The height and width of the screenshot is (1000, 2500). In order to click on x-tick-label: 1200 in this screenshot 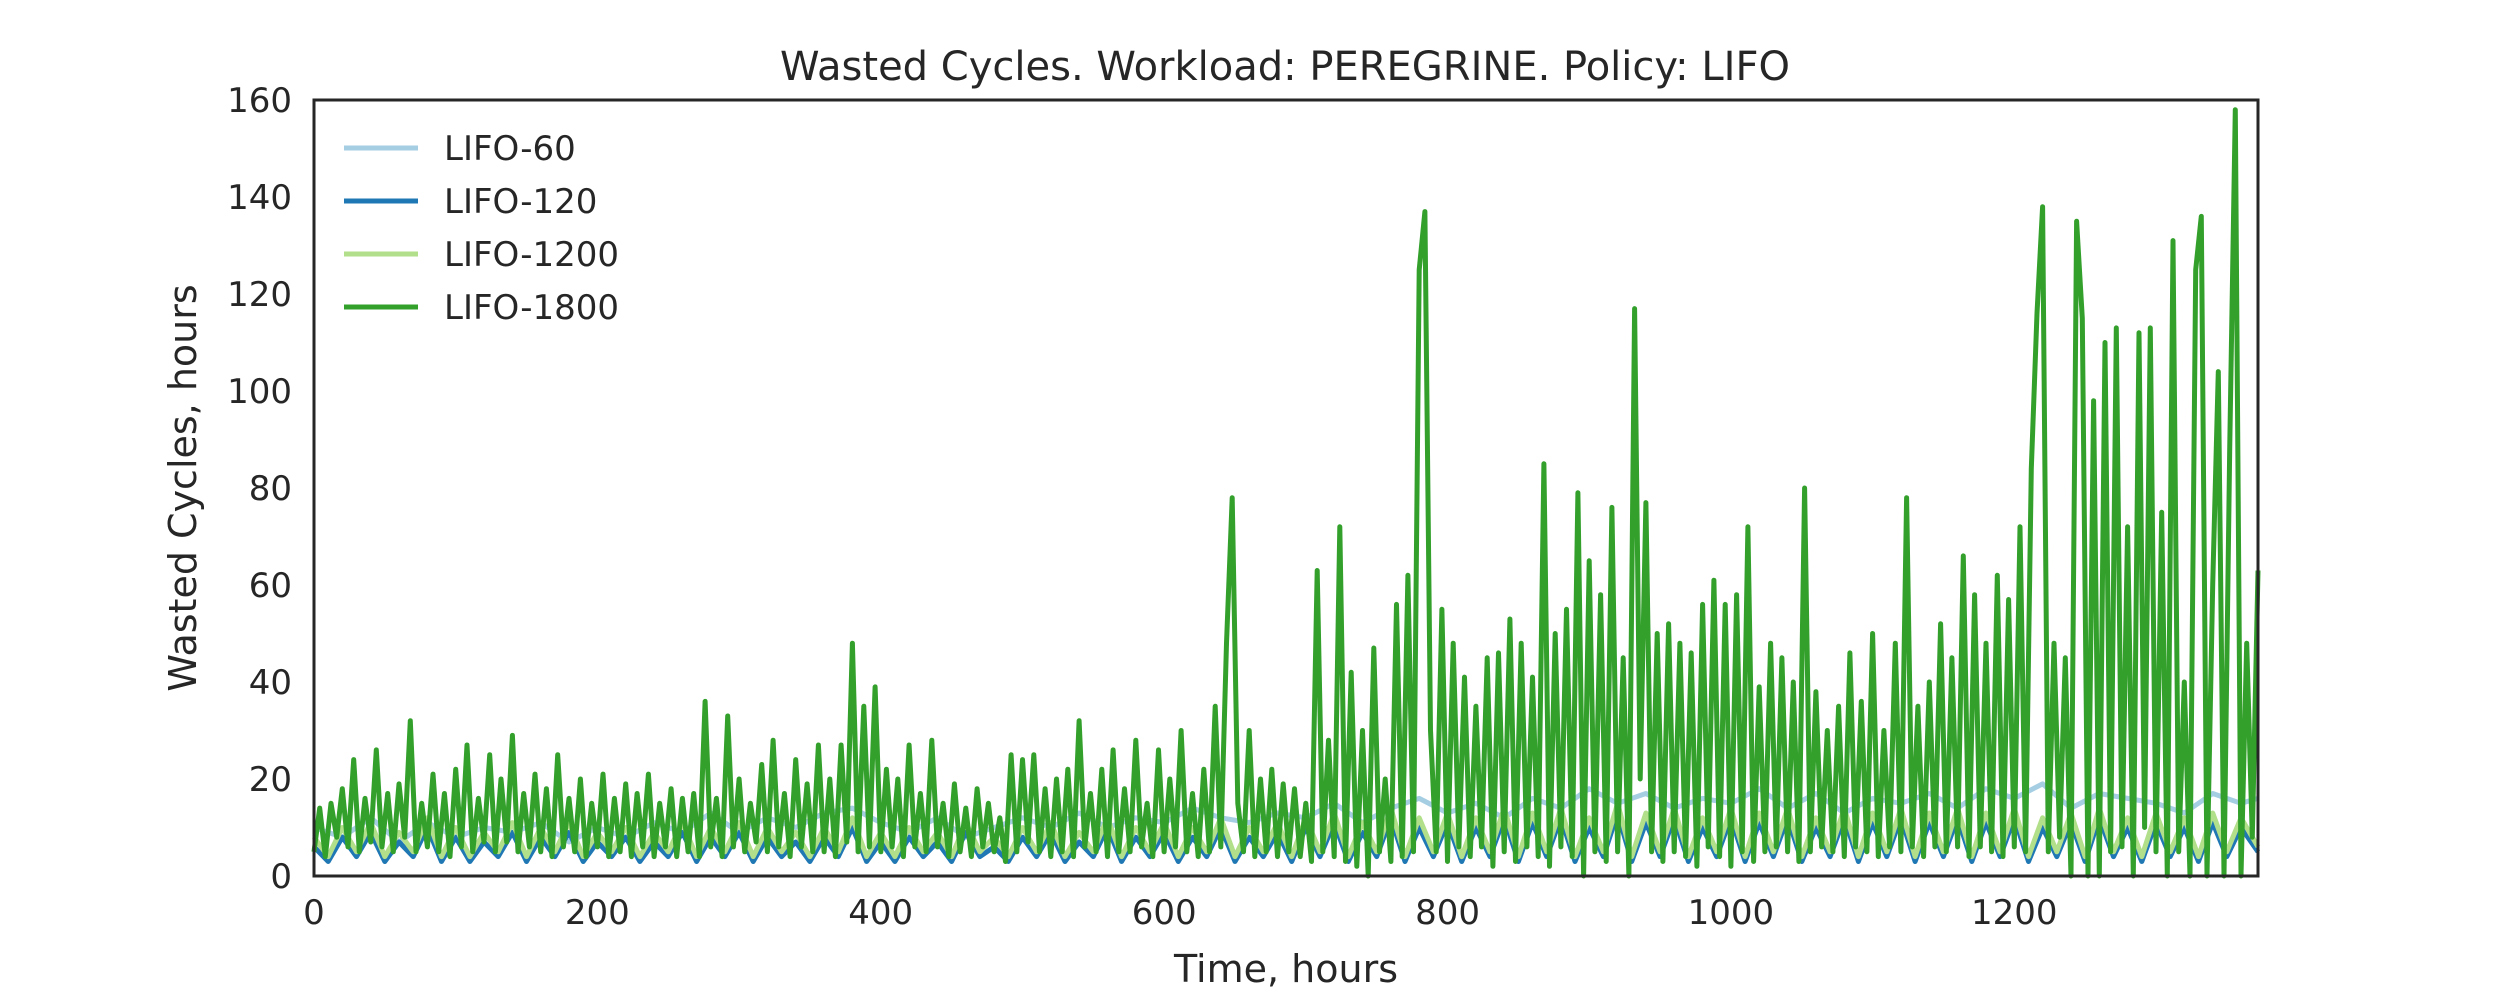, I will do `click(2014, 913)`.